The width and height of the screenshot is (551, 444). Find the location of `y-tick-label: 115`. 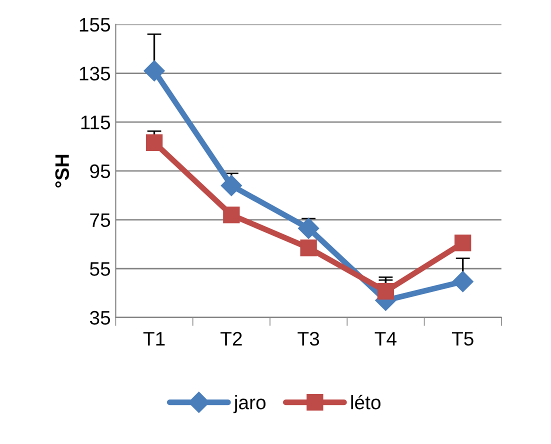

y-tick-label: 115 is located at coordinates (95, 123).